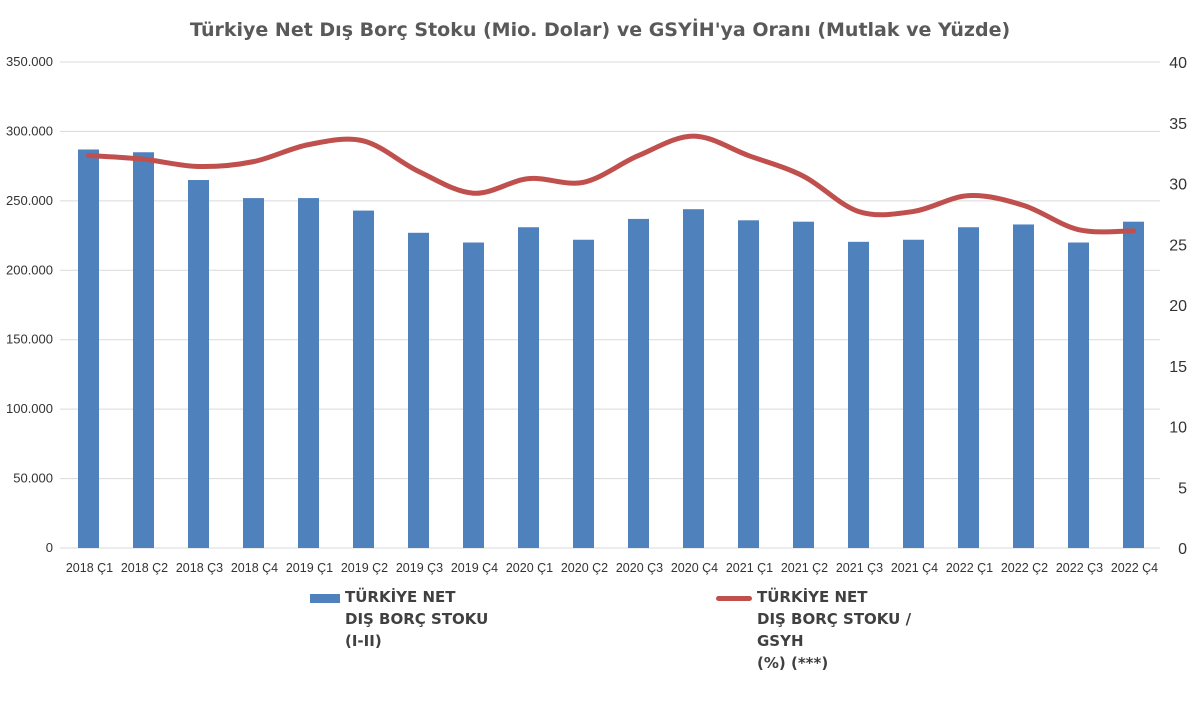 The image size is (1200, 703). What do you see at coordinates (29, 339) in the screenshot?
I see `y-left-tick-label: 150.000` at bounding box center [29, 339].